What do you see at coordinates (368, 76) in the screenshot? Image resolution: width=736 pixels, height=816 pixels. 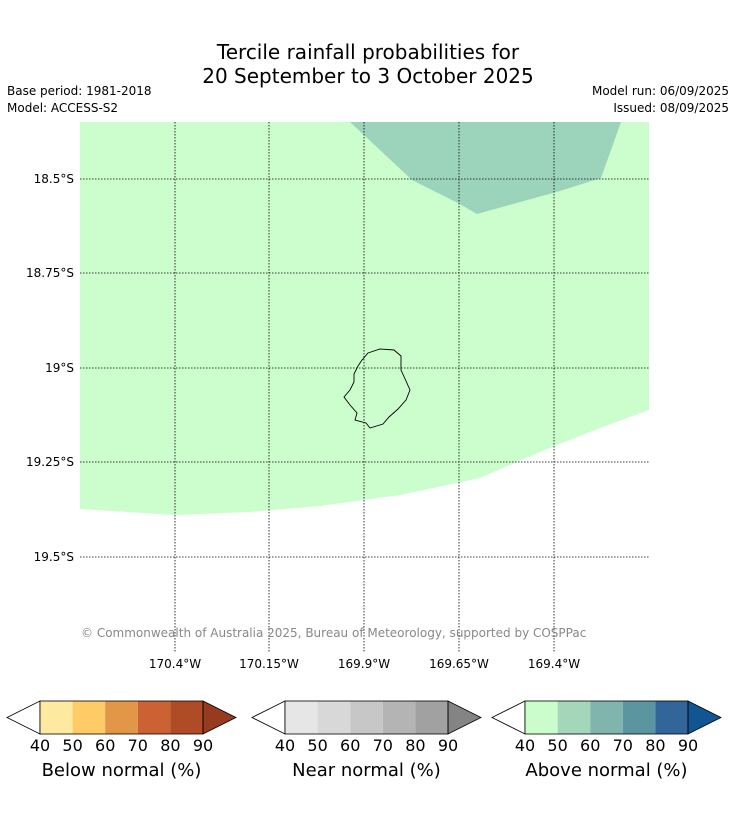 I see `map-title-line2: 20 September to 3 October 2025` at bounding box center [368, 76].